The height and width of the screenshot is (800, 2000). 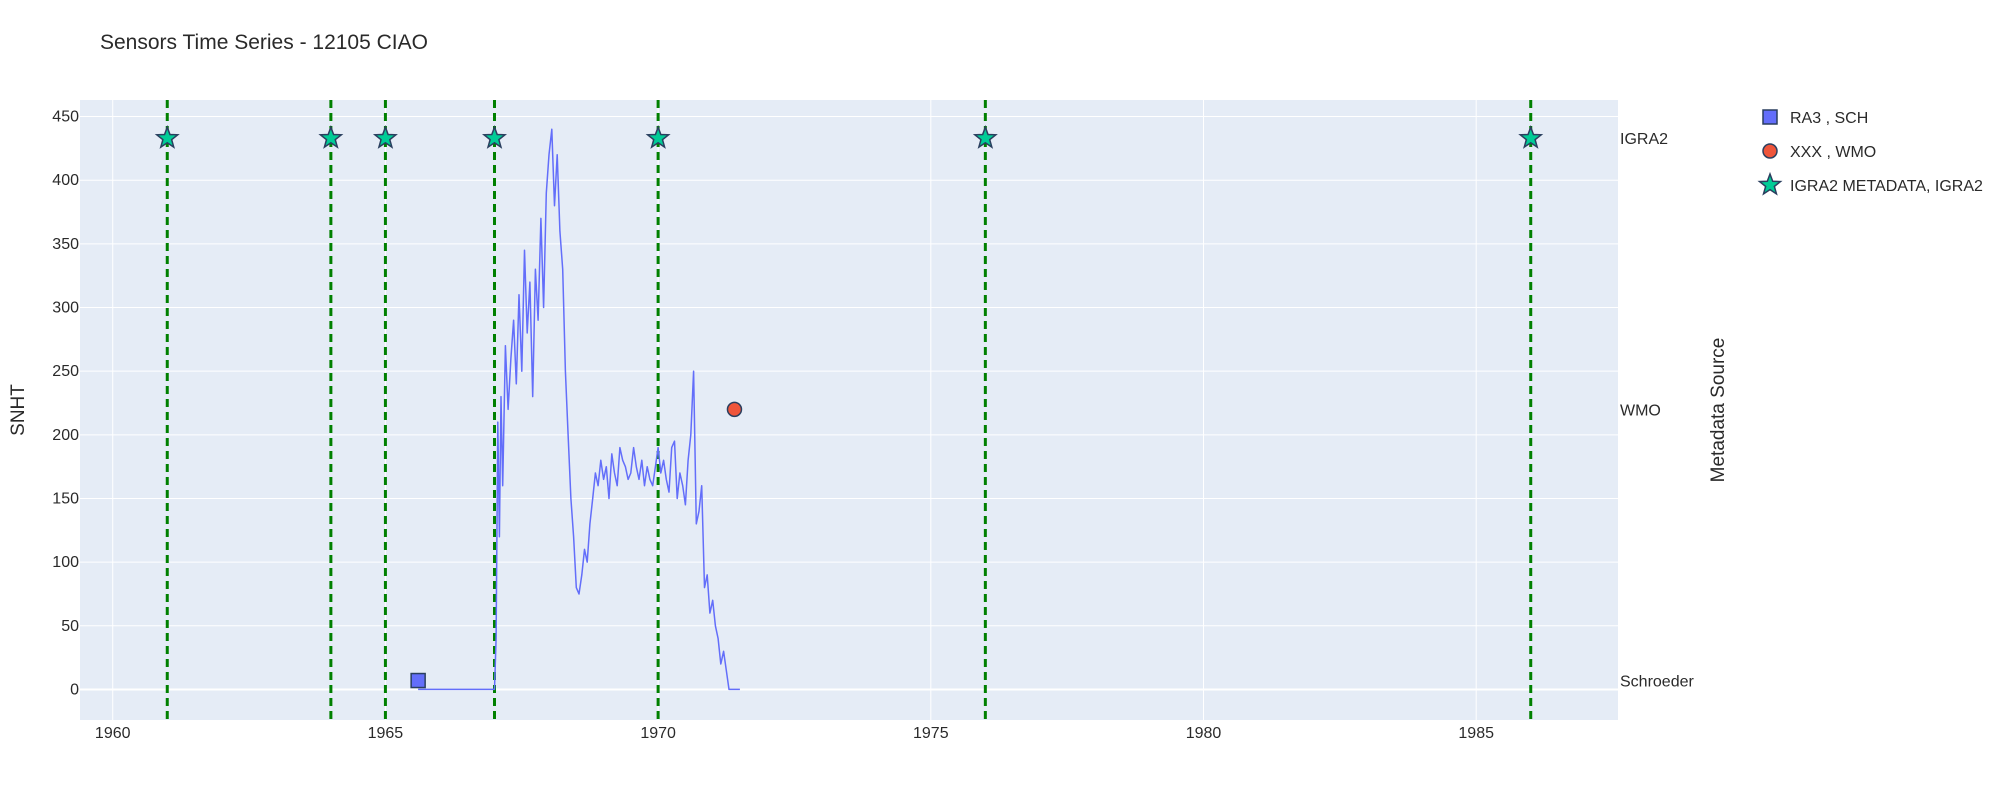 I want to click on y-tick-label: 50, so click(x=70, y=626).